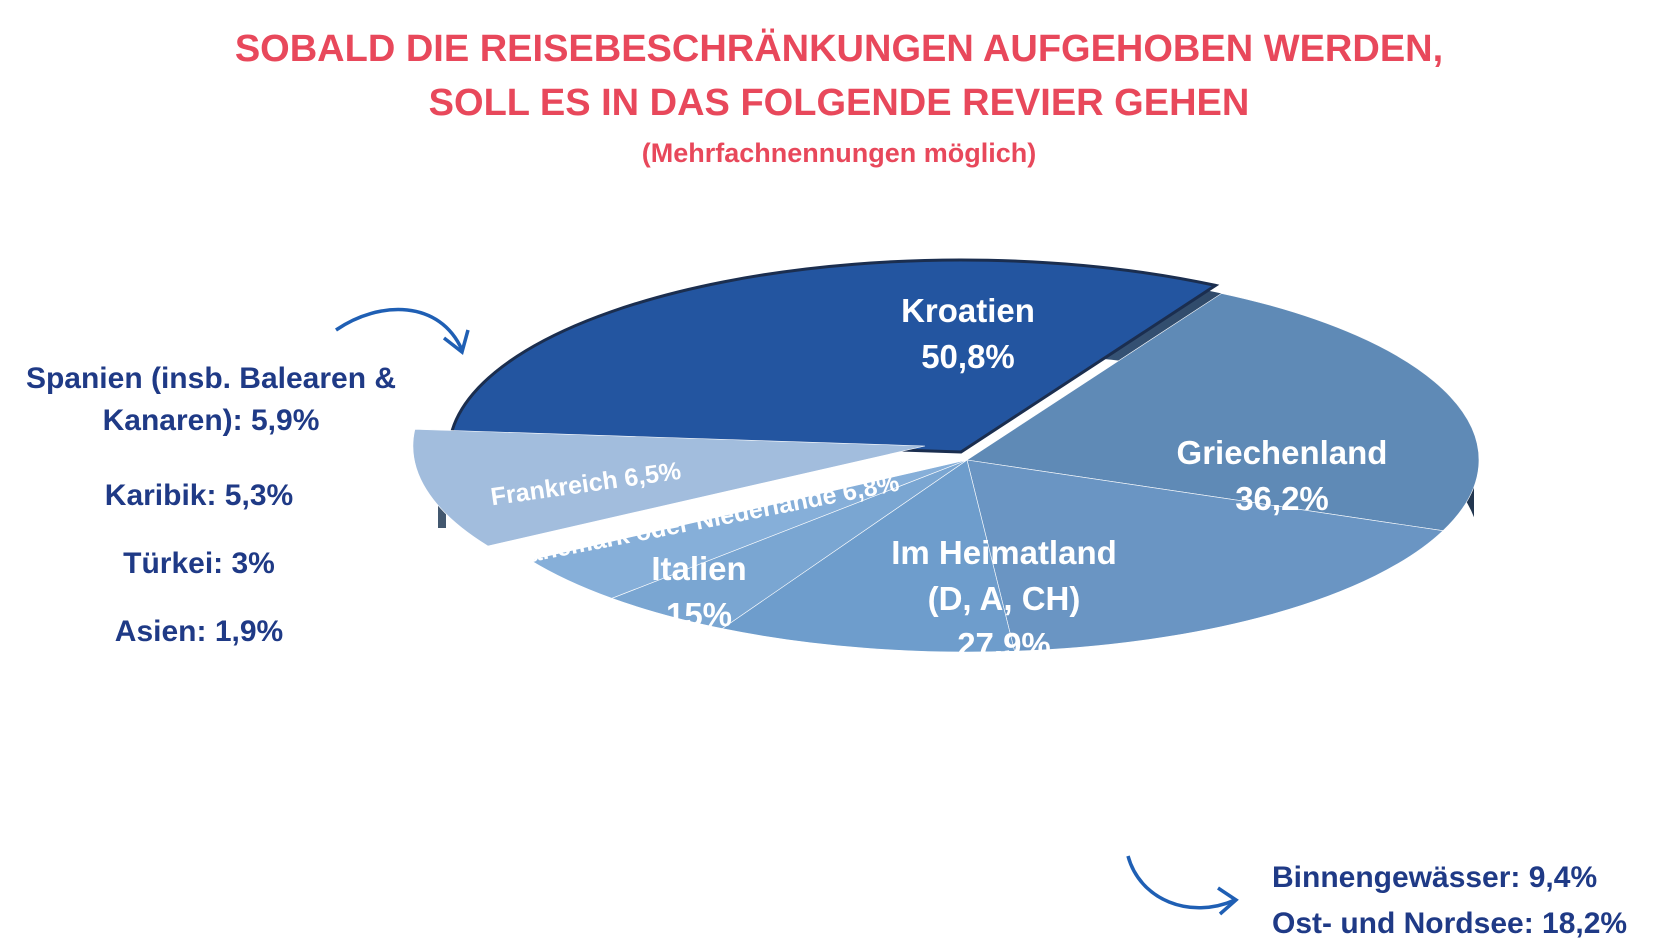 The width and height of the screenshot is (1678, 952). Describe the element at coordinates (698, 591) in the screenshot. I see `pie-label-italien: Italien 15%` at that location.